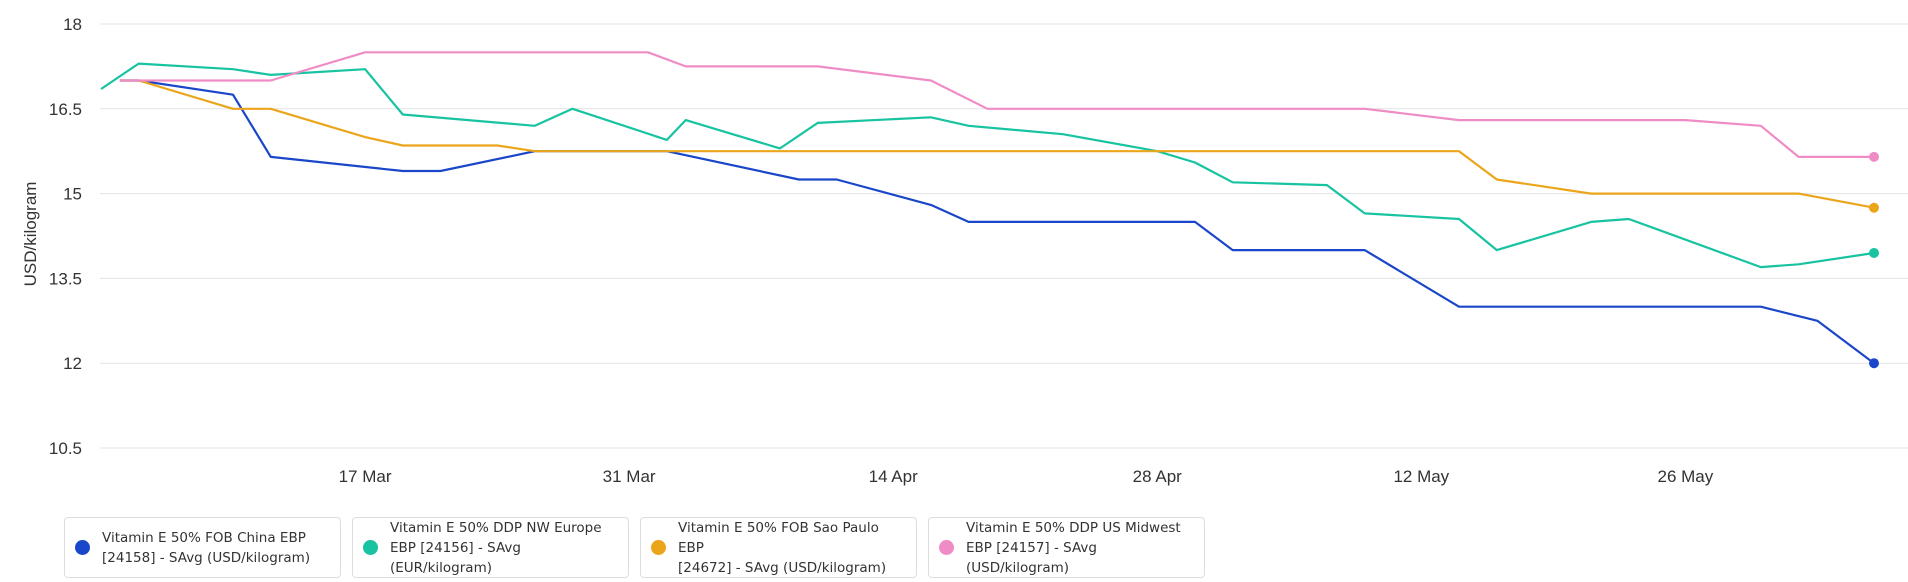 The width and height of the screenshot is (1908, 582). What do you see at coordinates (65, 109) in the screenshot?
I see `y-tick-label: 16.5` at bounding box center [65, 109].